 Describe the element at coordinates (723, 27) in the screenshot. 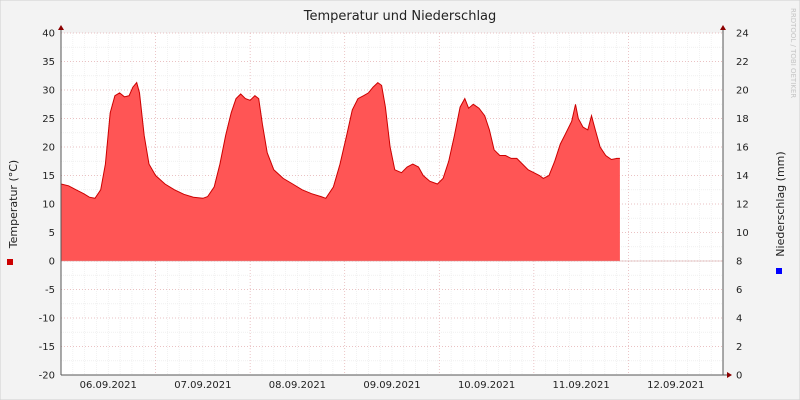

I see `right-axis-arrow` at that location.